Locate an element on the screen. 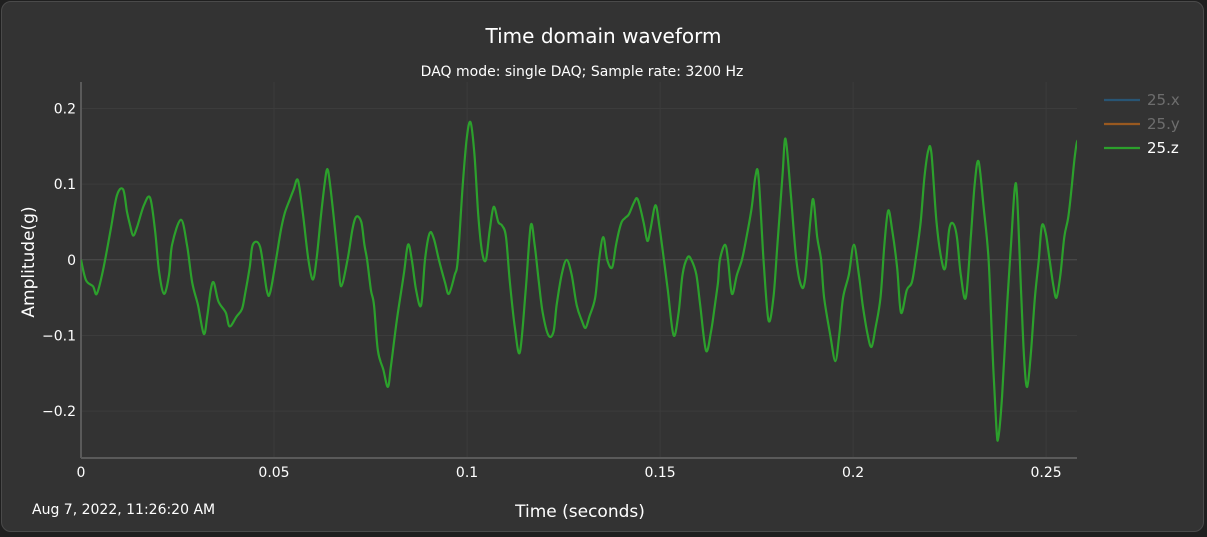 This screenshot has width=1207, height=537. x-tick-labels: 0 0.05 0.1 0.15 0.2 0.25 is located at coordinates (569, 473).